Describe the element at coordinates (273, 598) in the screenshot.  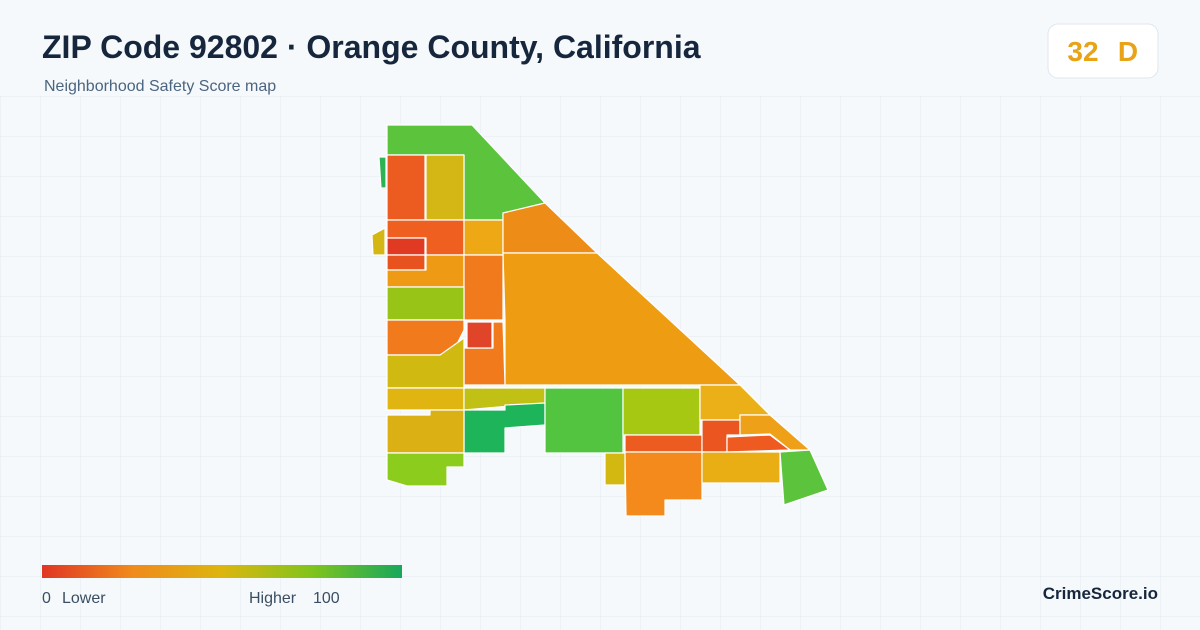
I see `legend-max-label: Higher` at that location.